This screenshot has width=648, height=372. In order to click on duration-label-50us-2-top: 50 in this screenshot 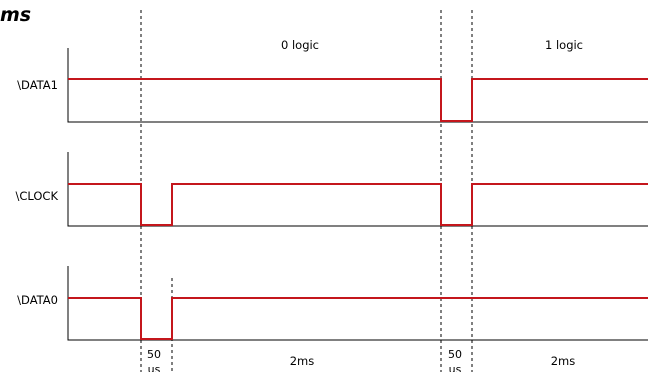, I will do `click(455, 354)`.